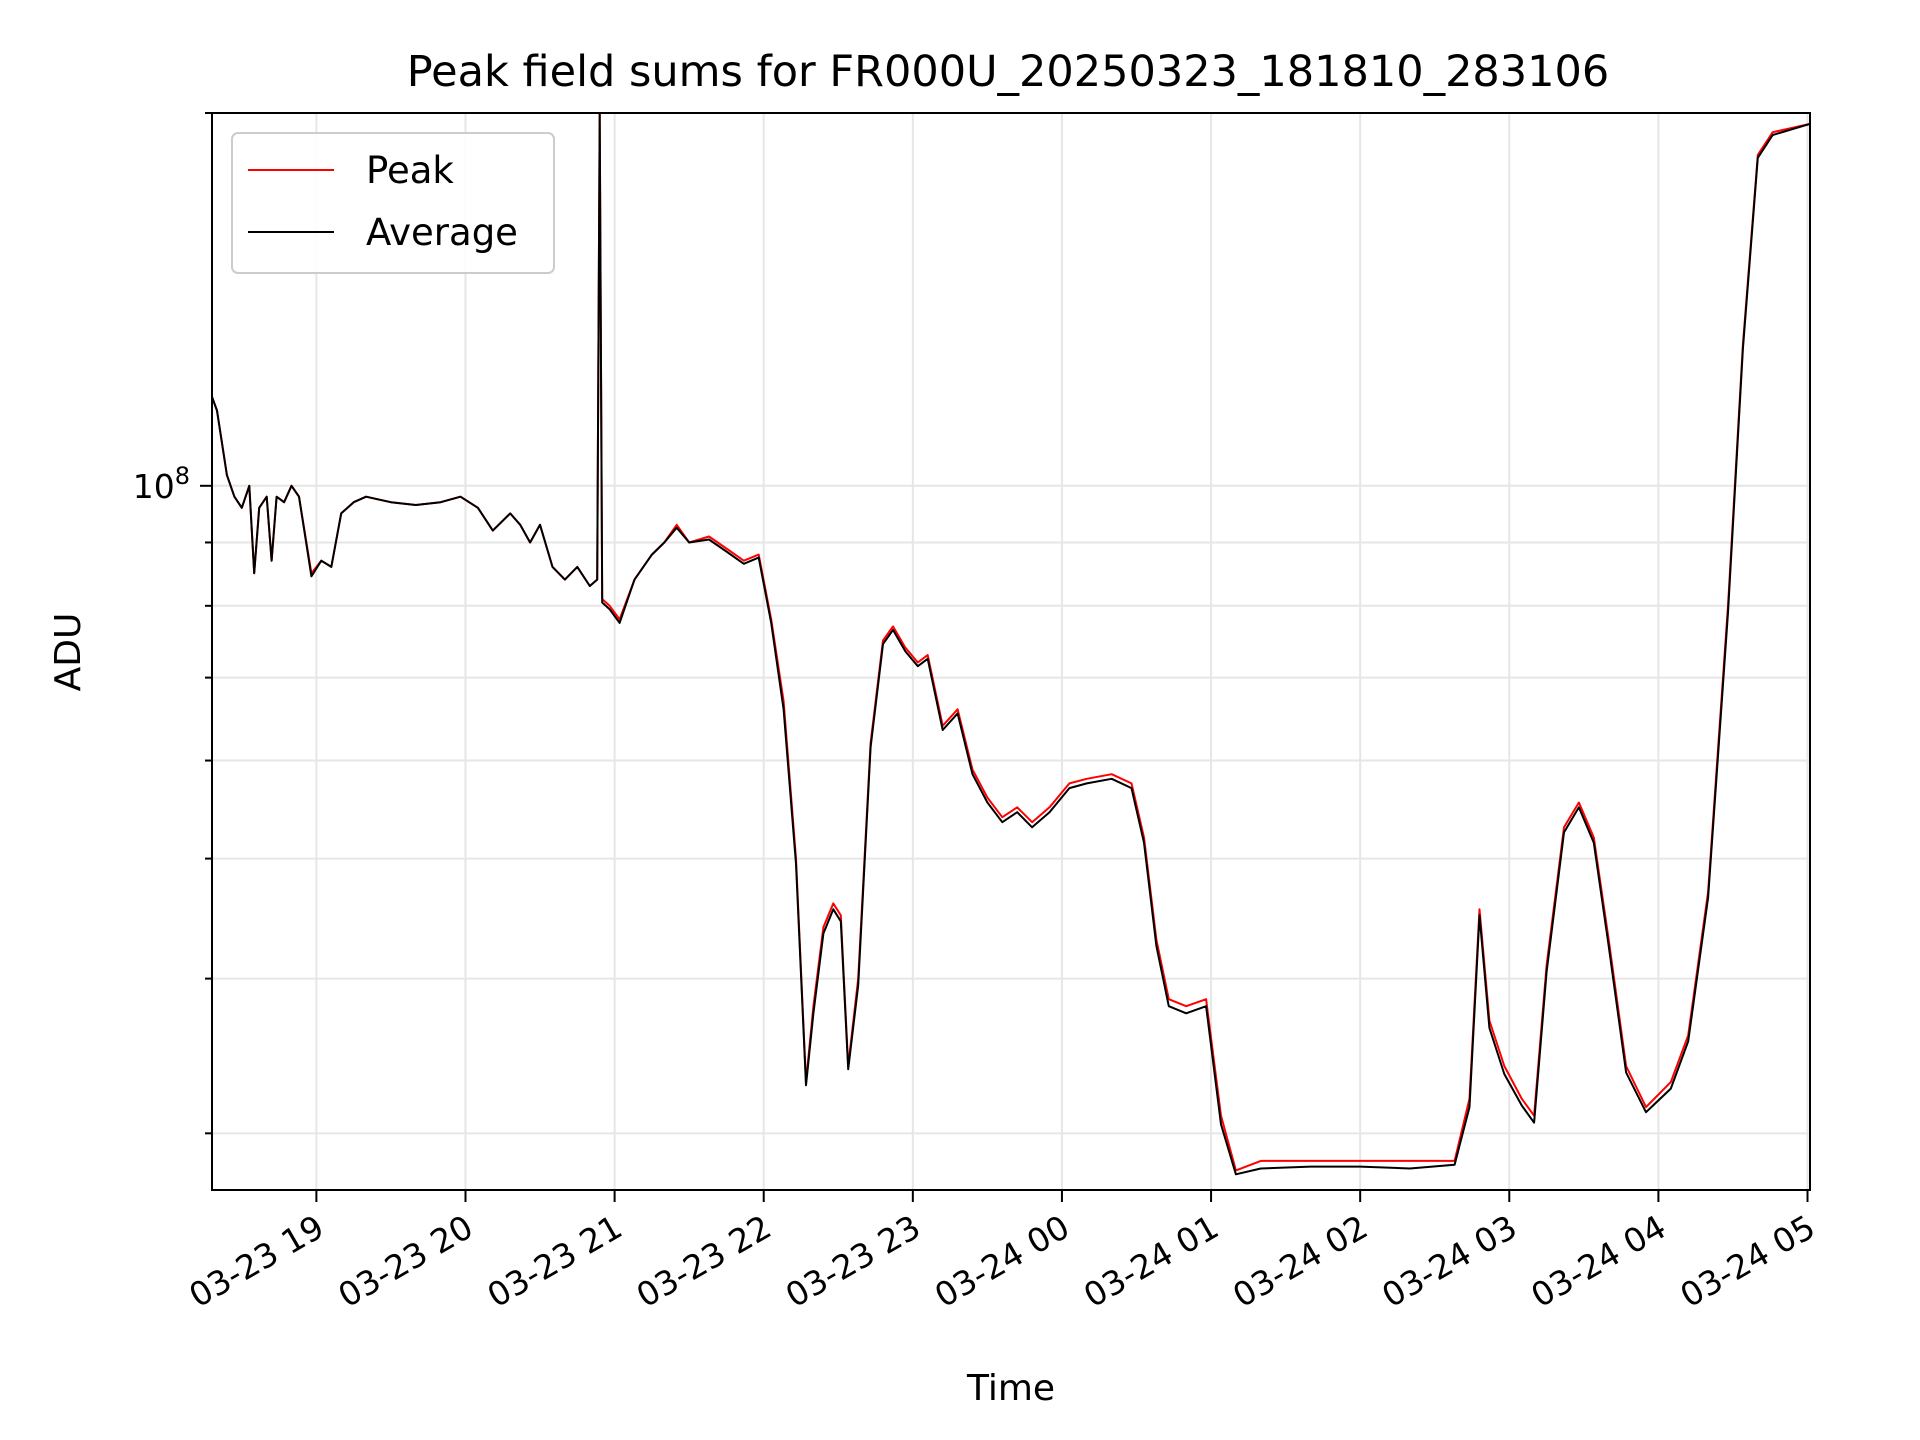 The height and width of the screenshot is (1440, 1920). Describe the element at coordinates (1010, 1388) in the screenshot. I see `x-axis-label: Time` at that location.